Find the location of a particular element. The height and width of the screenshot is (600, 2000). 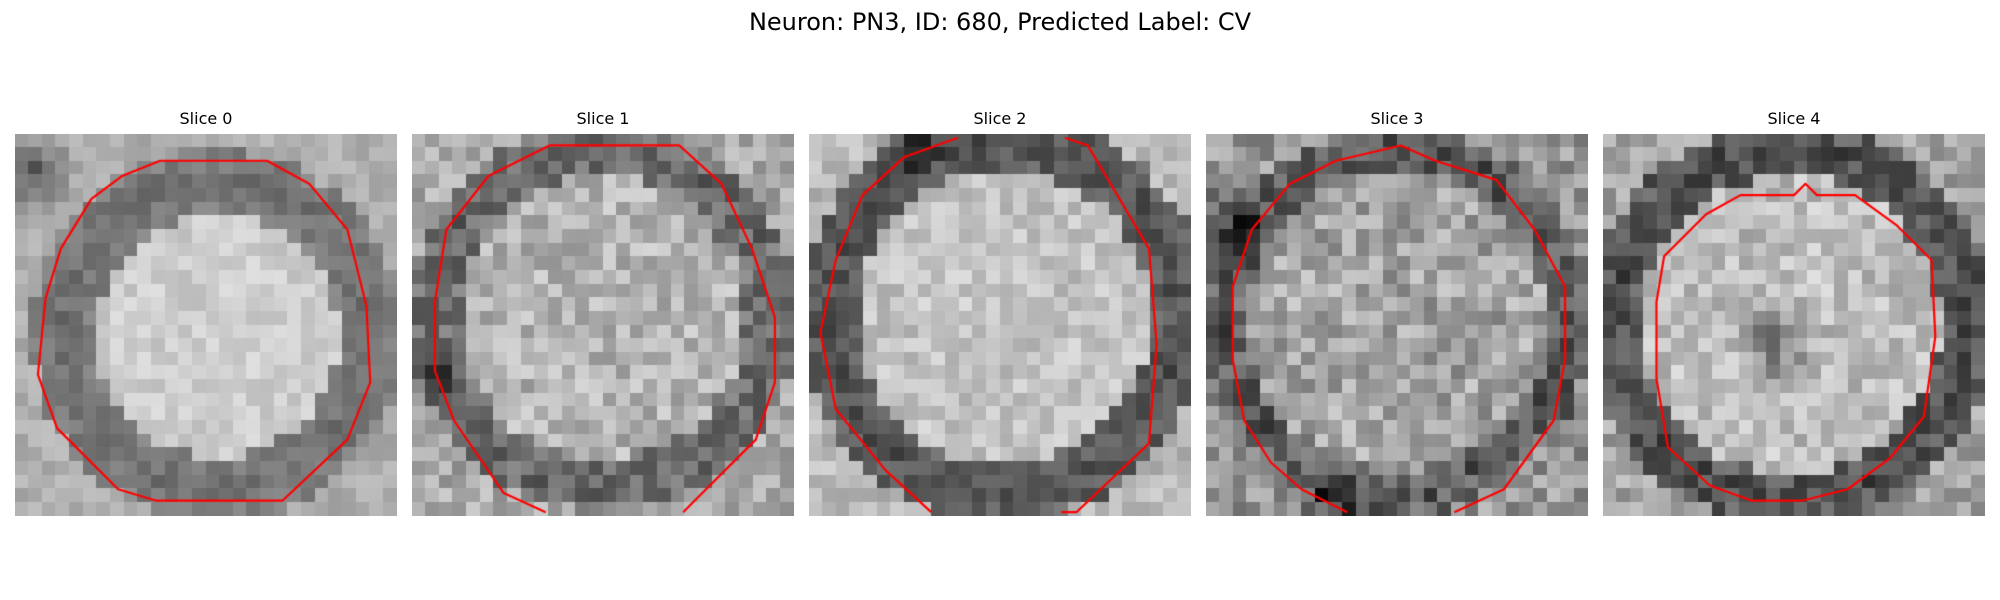

slice-panel-0: Slice 0 is located at coordinates (206, 312).